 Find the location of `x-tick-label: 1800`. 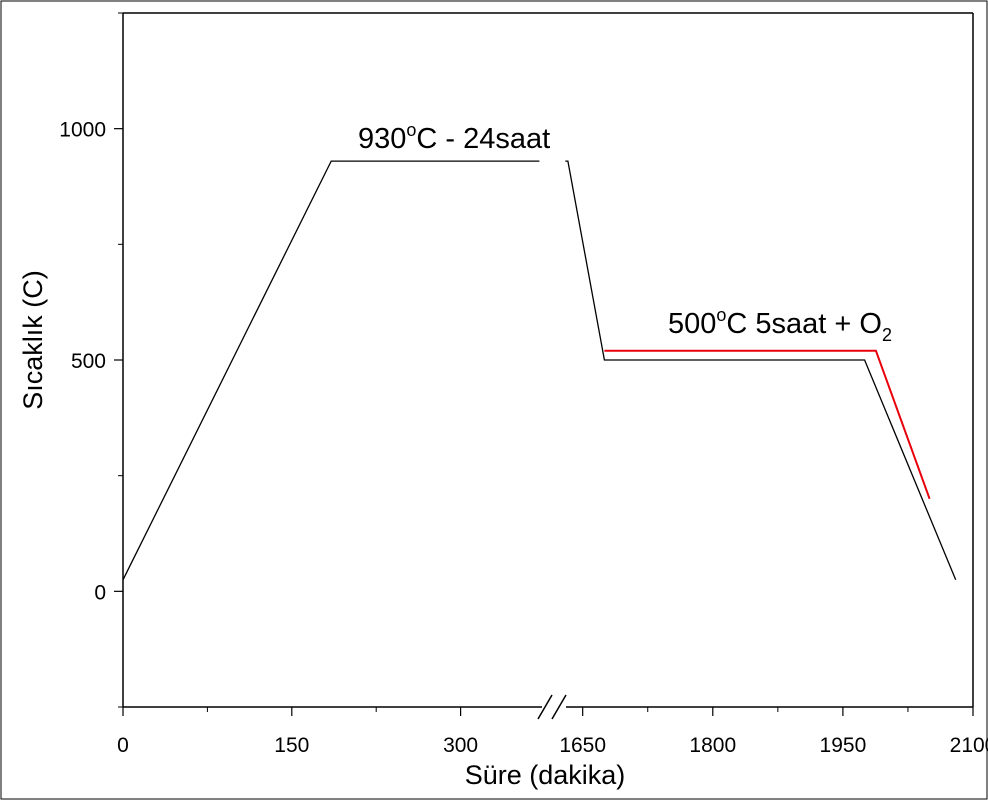

x-tick-label: 1800 is located at coordinates (712, 745).